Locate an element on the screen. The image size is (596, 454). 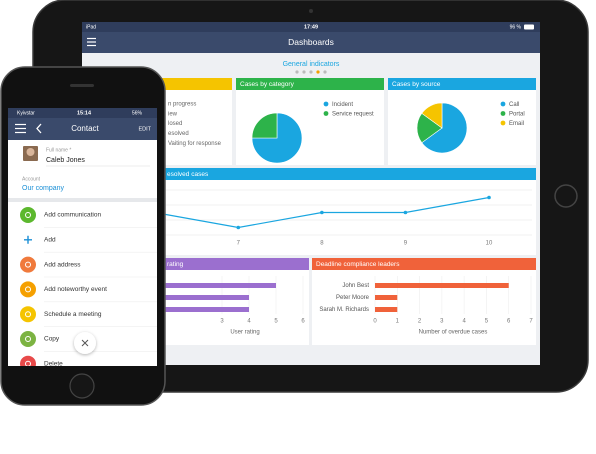
action-label: Add communication is located at coordinates (72, 215).